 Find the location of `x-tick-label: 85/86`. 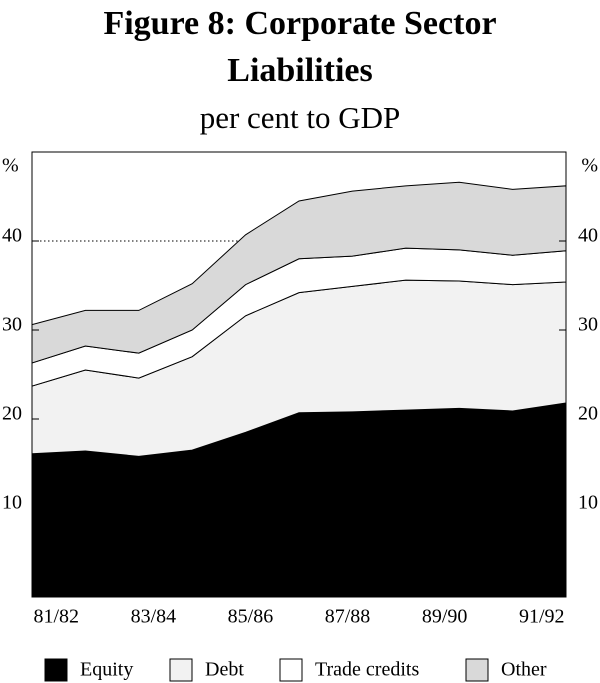

x-tick-label: 85/86 is located at coordinates (251, 617).